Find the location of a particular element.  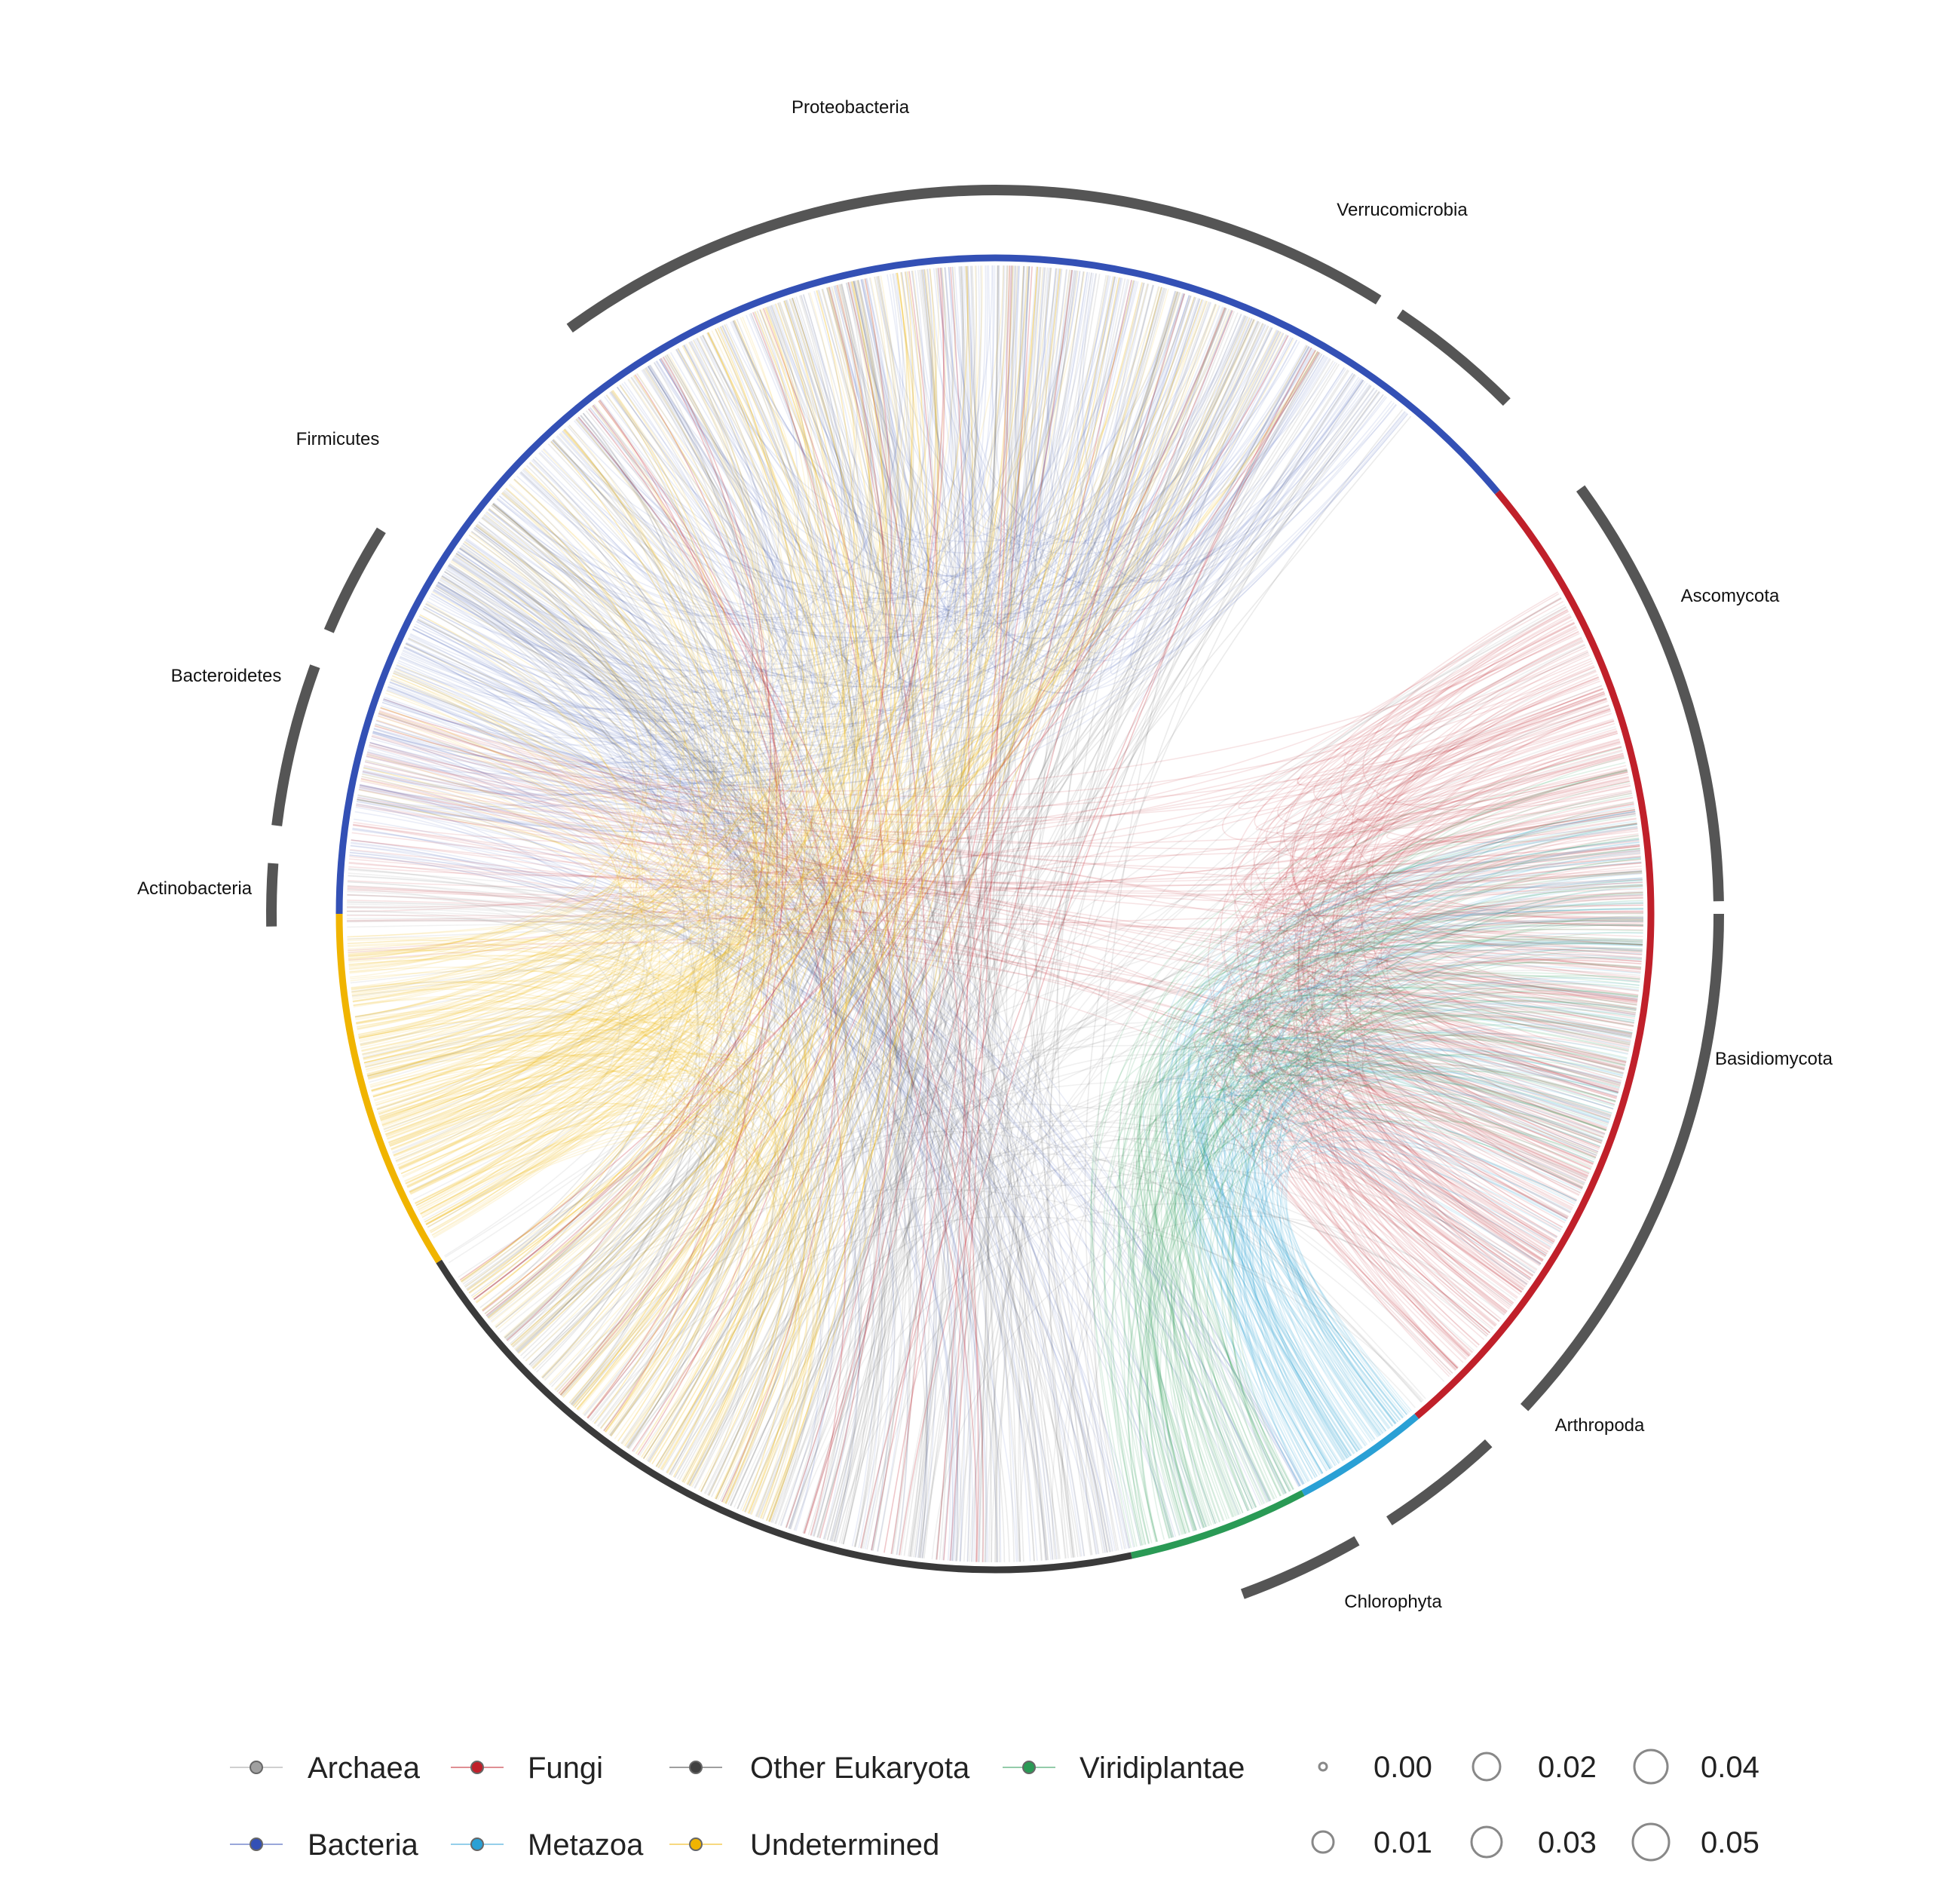

legend-item-bacteria: Bacteria is located at coordinates (324, 1845).